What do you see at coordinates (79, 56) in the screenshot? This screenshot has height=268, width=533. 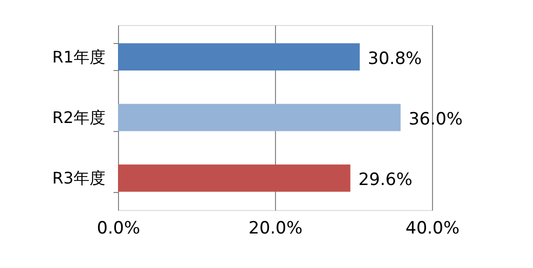 I see `y-tick-label: R1年度` at bounding box center [79, 56].